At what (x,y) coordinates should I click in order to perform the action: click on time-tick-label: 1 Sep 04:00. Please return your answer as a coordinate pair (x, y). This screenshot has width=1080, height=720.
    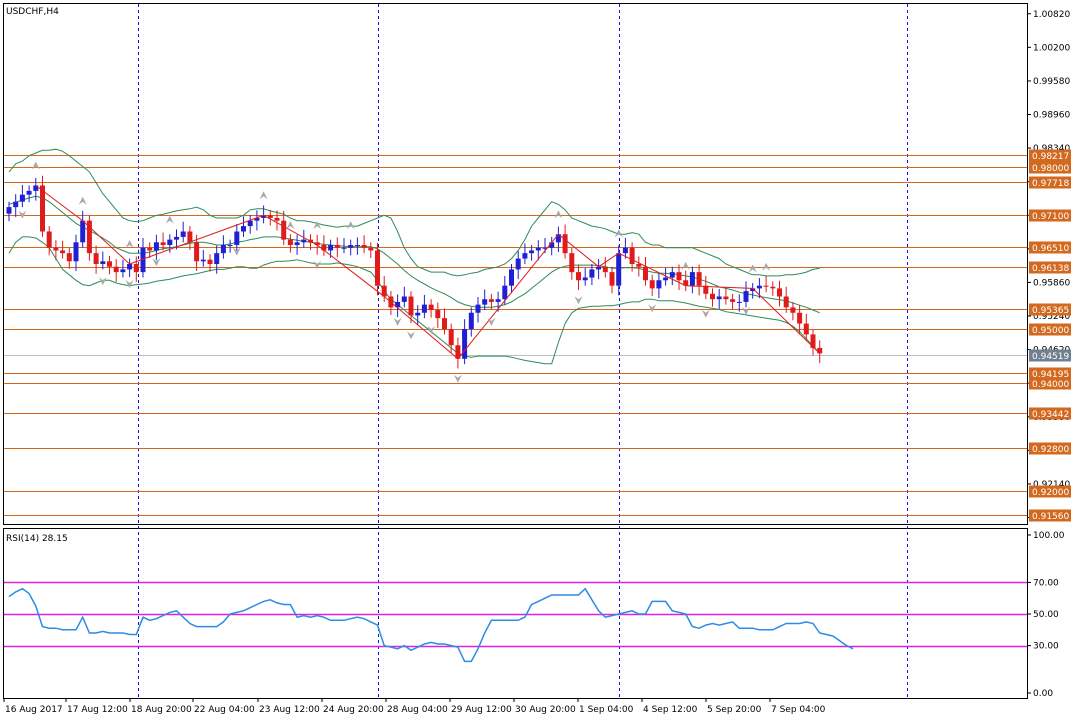
    Looking at the image, I should click on (606, 710).